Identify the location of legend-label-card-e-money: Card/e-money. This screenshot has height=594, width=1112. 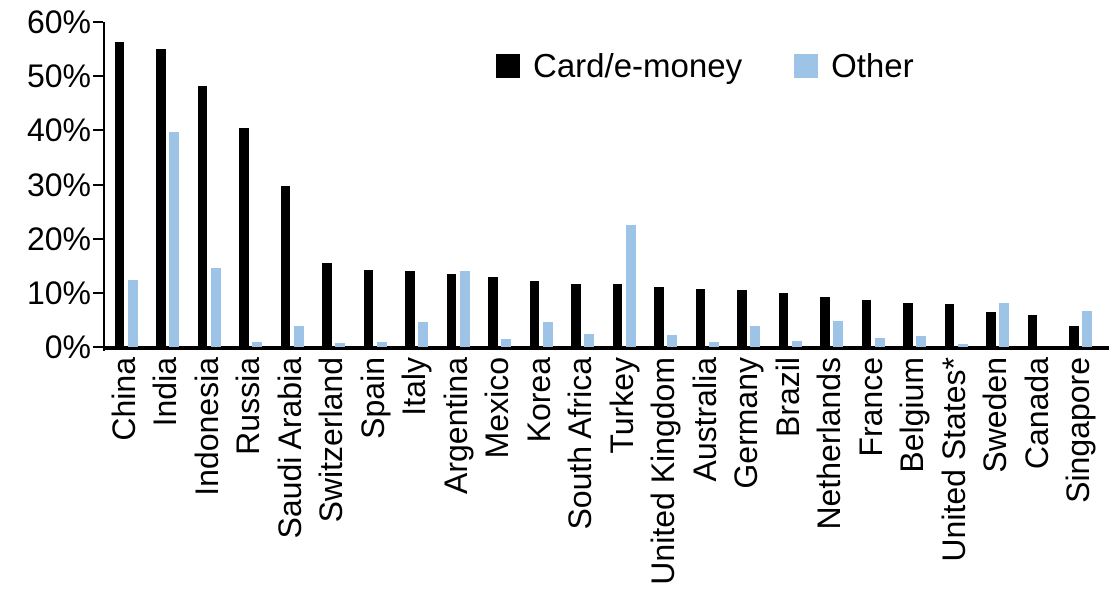
(638, 65).